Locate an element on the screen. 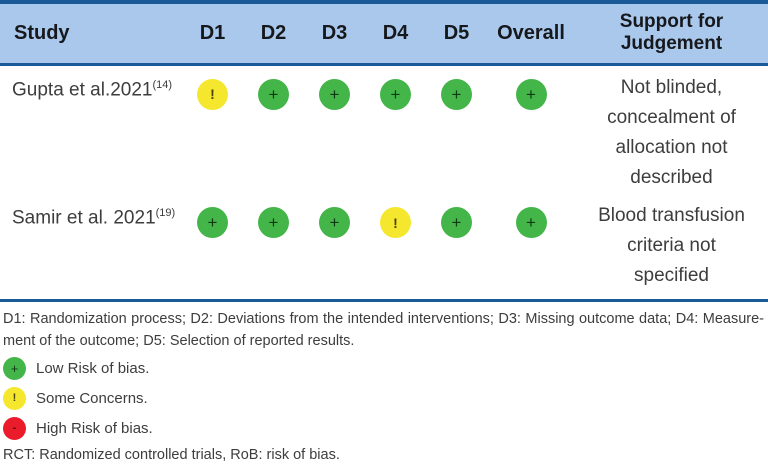  study-name: Samir et al. 2021(19) is located at coordinates (91, 247).